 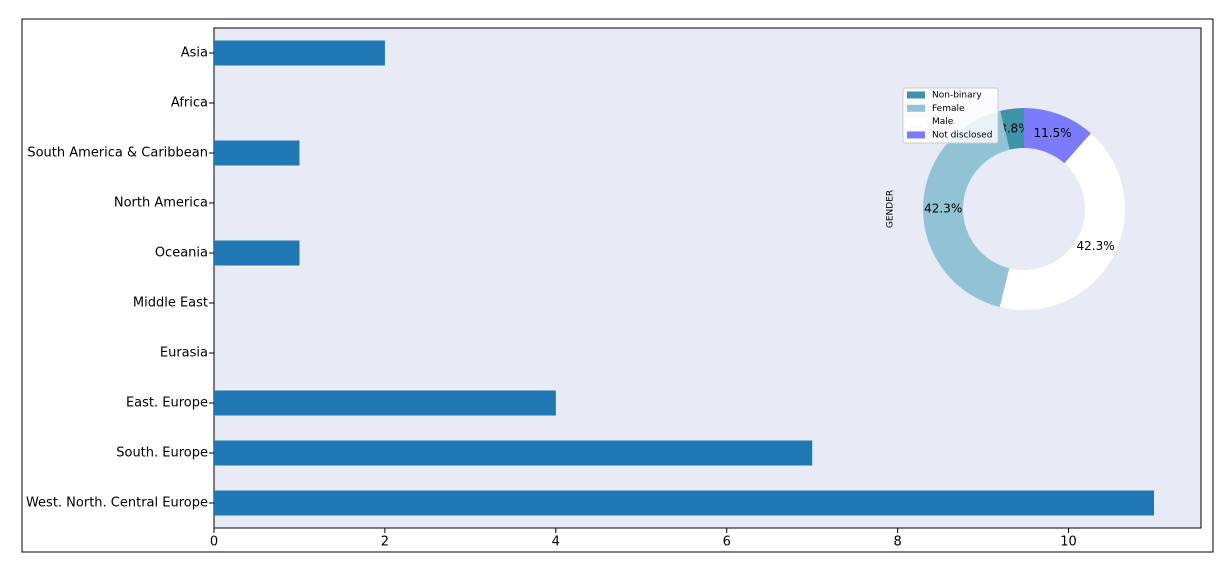 What do you see at coordinates (117, 153) in the screenshot?
I see `y-tick-label: South America & Caribbean` at bounding box center [117, 153].